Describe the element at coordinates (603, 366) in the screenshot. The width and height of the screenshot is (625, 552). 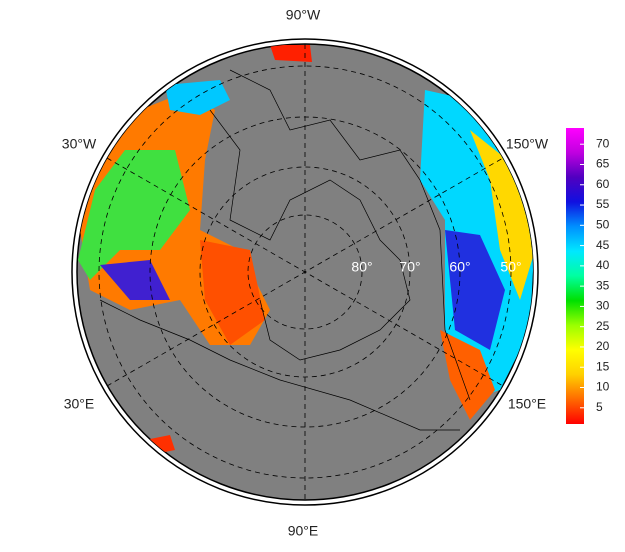
I see `colorbar-tick-label: 15` at that location.